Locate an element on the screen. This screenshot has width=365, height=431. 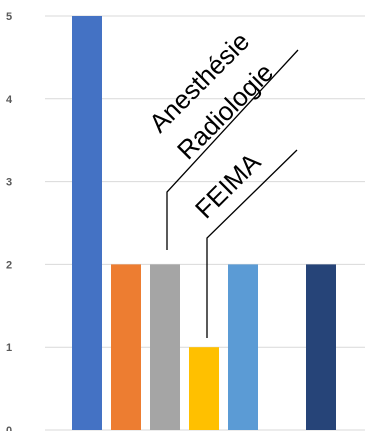
y-tick-label: 1 is located at coordinates (9, 348).